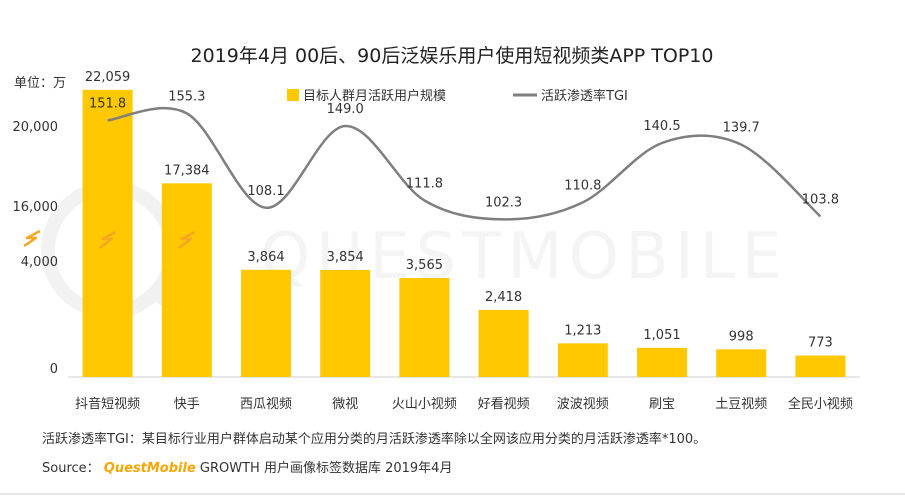 The width and height of the screenshot is (905, 500). Describe the element at coordinates (457, 96) in the screenshot. I see `legend: 目标人群月活跃用户规模 活跃渗透率TGI` at that location.